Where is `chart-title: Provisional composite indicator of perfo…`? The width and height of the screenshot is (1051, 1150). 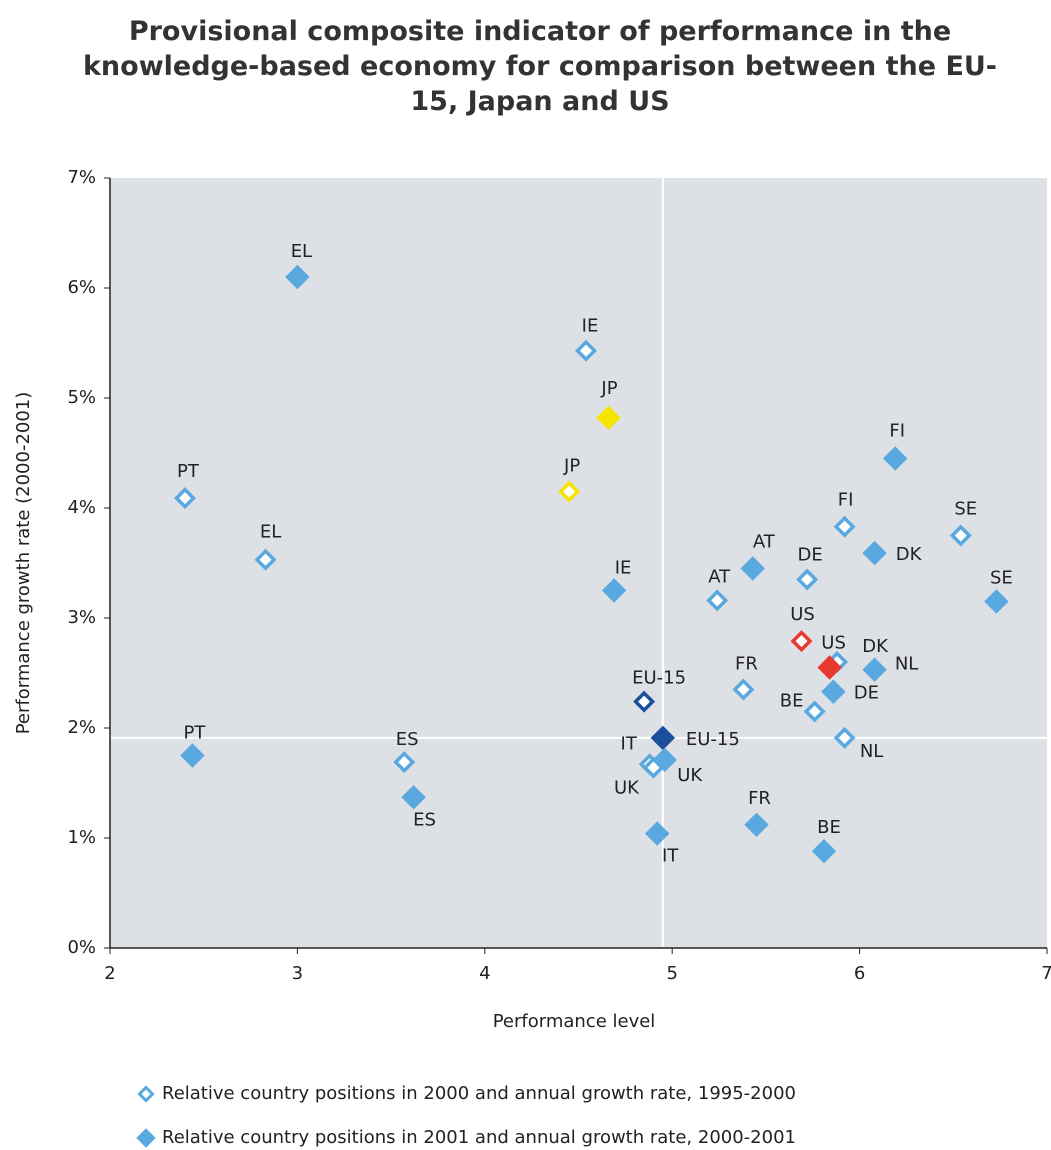 chart-title: Provisional composite indicator of perfo… is located at coordinates (540, 67).